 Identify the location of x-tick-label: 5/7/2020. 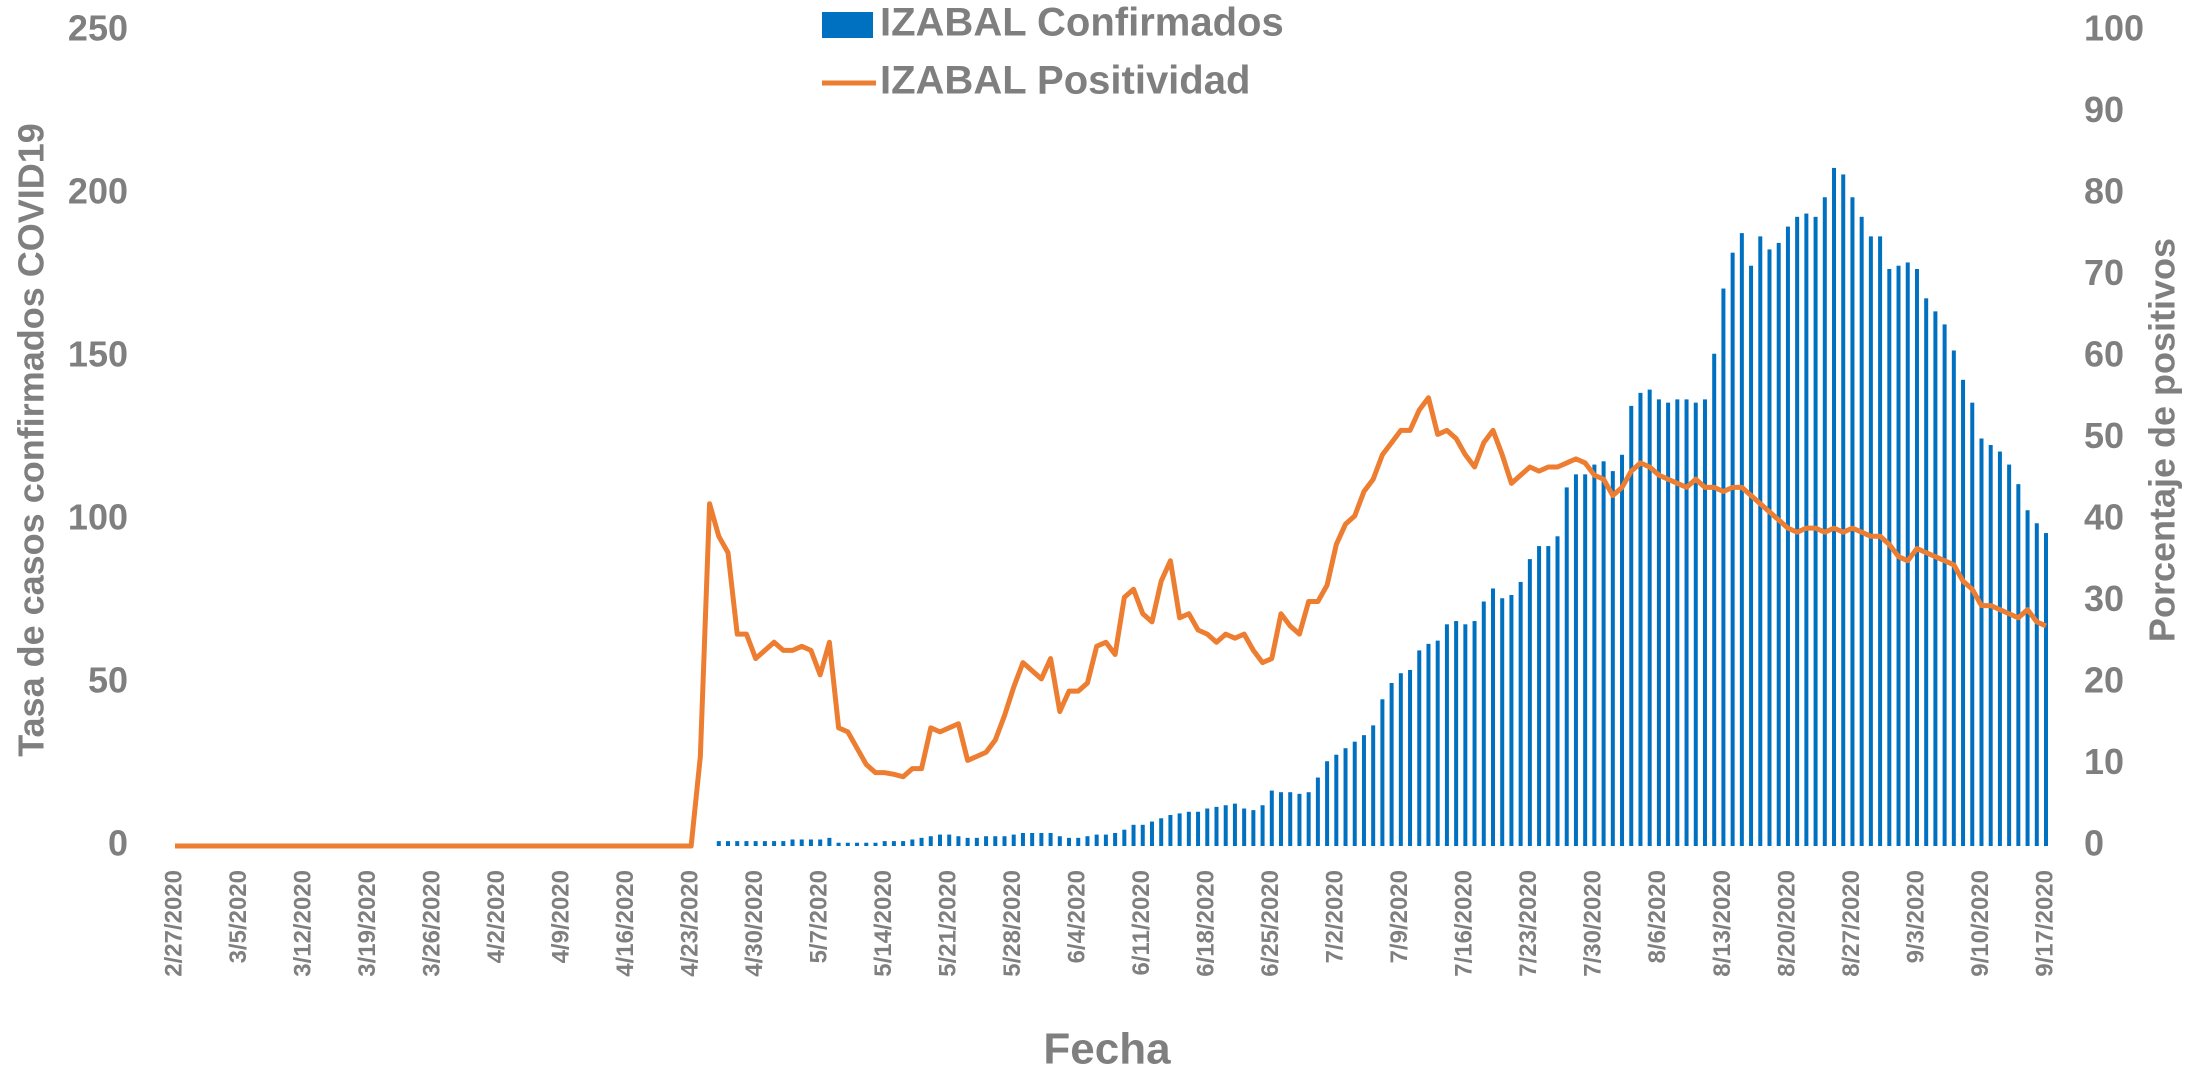
(819, 916).